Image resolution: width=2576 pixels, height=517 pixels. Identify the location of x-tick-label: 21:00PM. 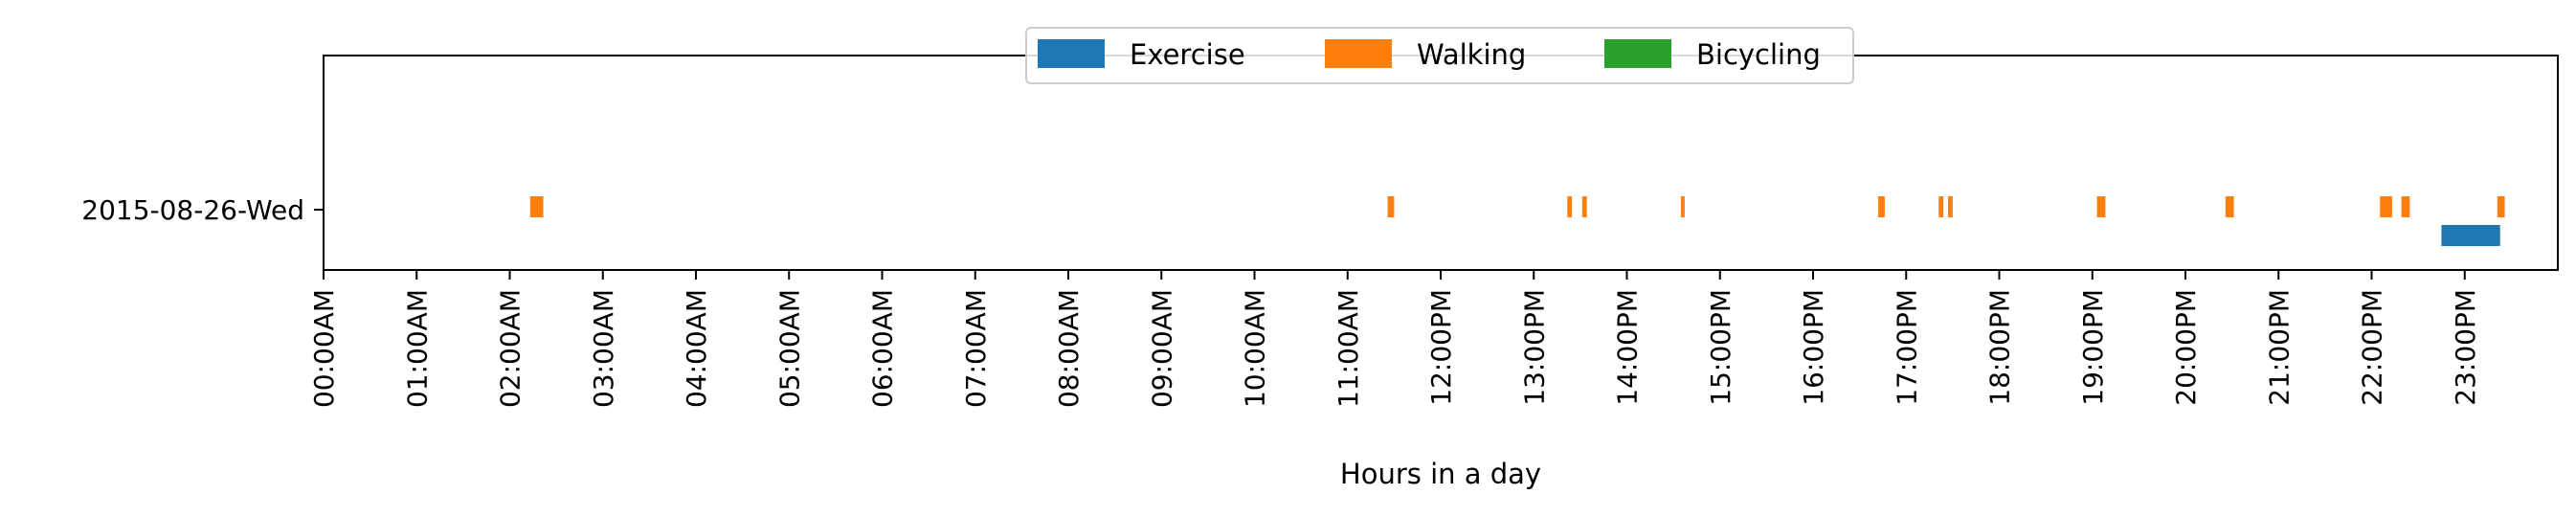
(2279, 347).